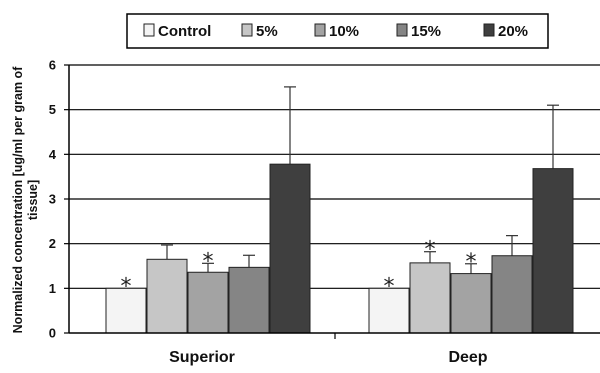 The width and height of the screenshot is (600, 373). Describe the element at coordinates (52, 288) in the screenshot. I see `y-tick-label: 1` at that location.